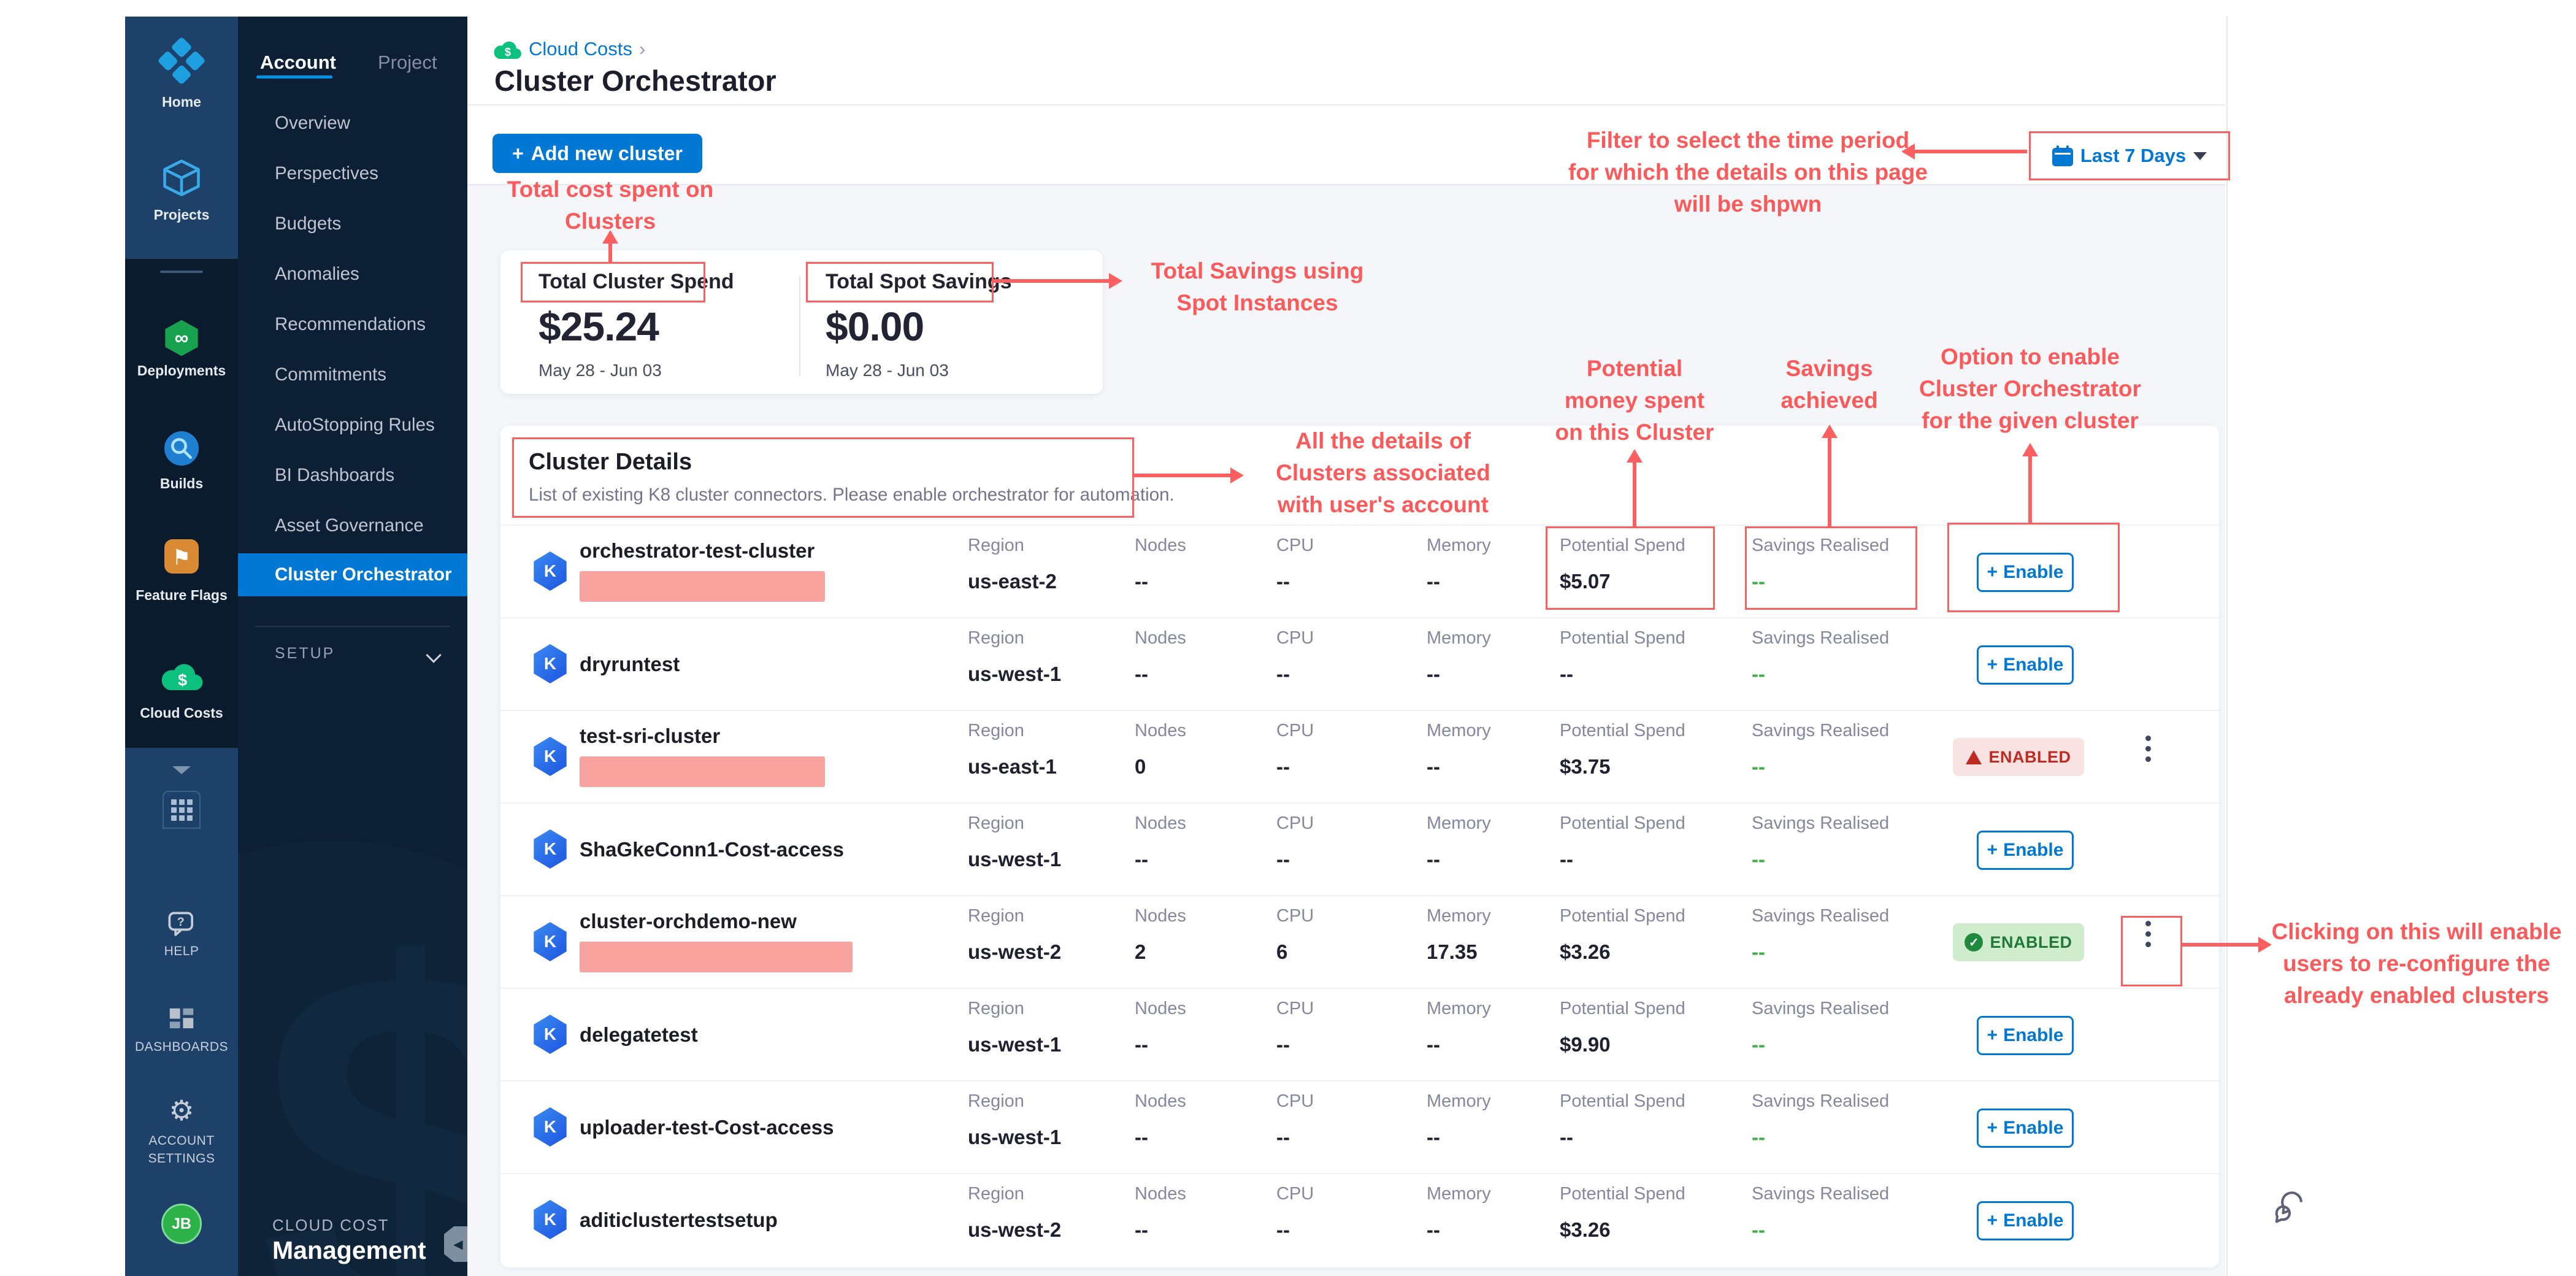  What do you see at coordinates (182, 810) in the screenshot?
I see `apps-grid-icon` at bounding box center [182, 810].